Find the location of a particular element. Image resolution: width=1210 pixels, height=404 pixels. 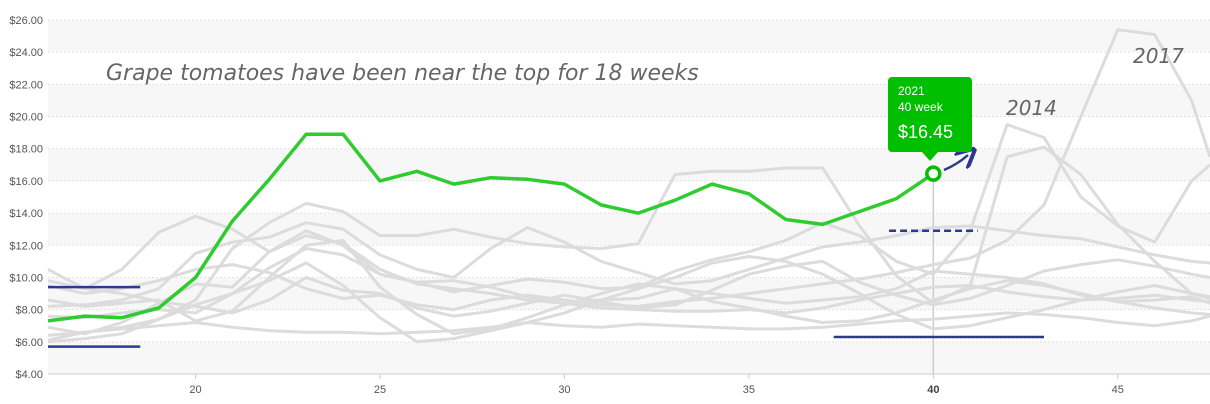

tooltip-week: 40 week is located at coordinates (921, 107).